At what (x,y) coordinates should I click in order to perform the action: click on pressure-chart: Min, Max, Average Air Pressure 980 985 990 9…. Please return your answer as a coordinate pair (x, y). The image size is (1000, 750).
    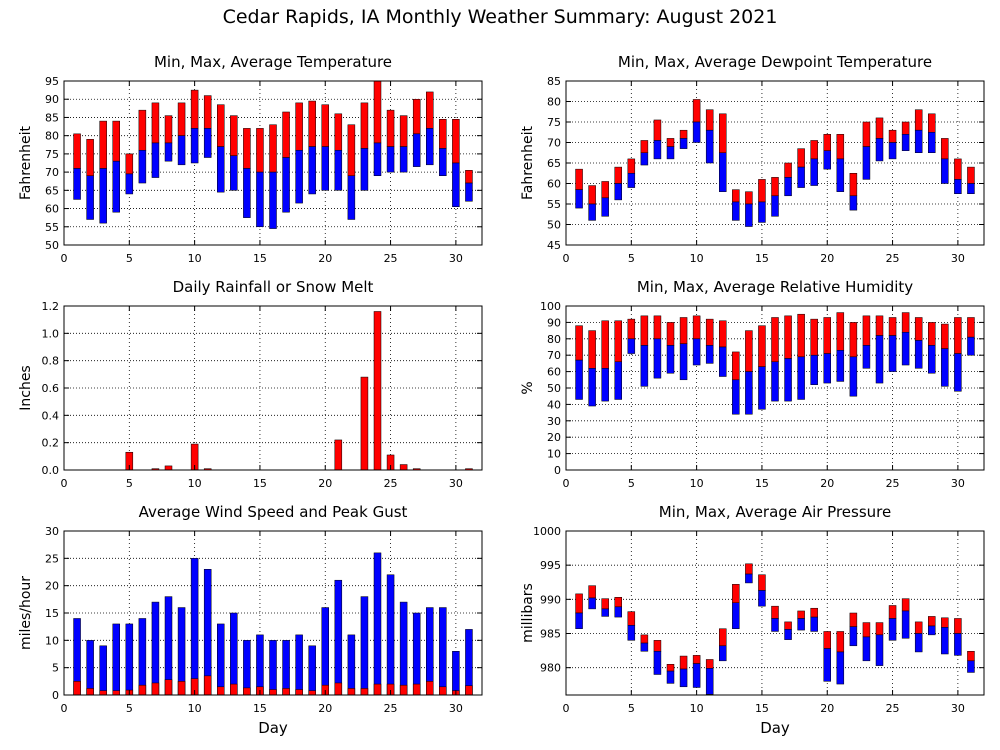
    Looking at the image, I should click on (752, 620).